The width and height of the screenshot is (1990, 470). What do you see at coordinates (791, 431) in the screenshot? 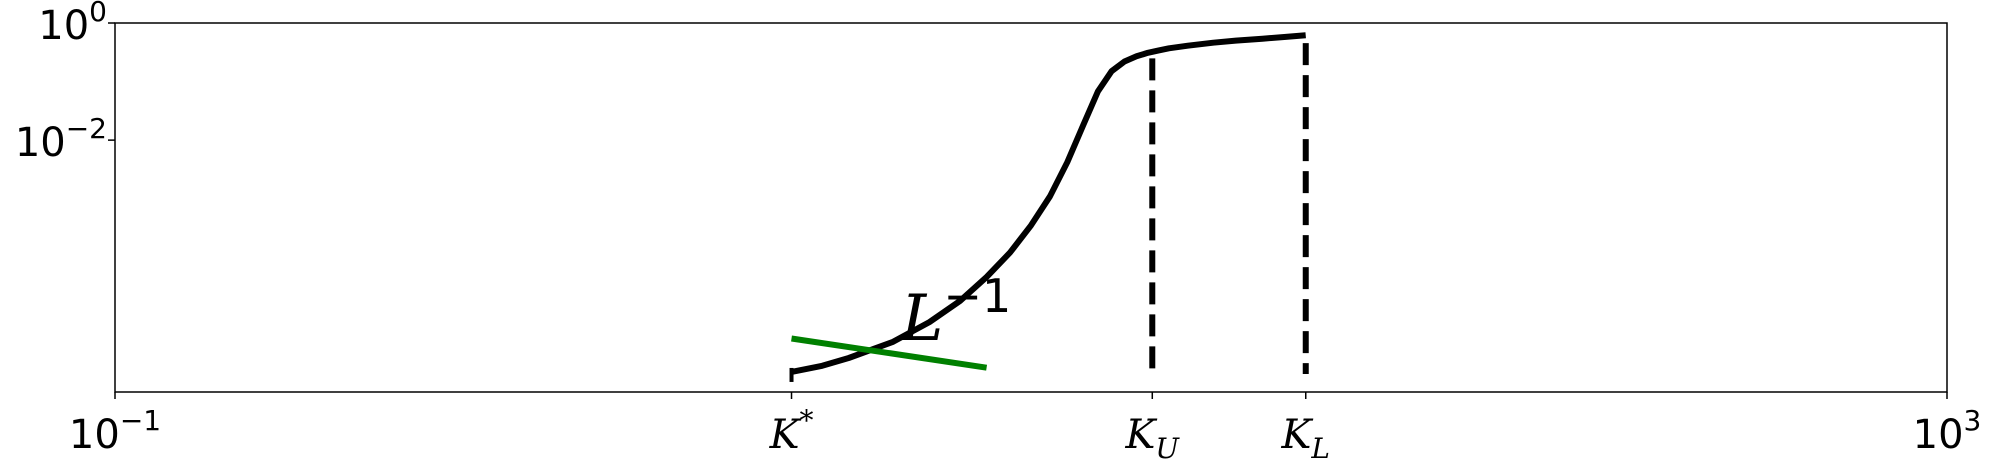
I see `x-tick-label: K*` at bounding box center [791, 431].